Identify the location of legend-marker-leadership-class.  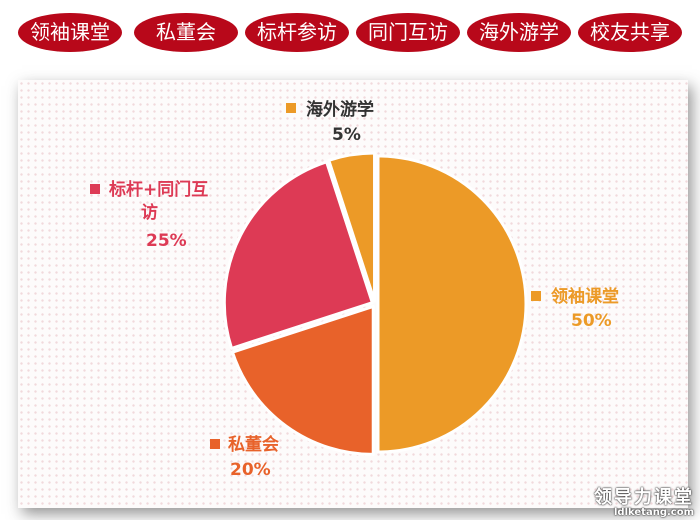
(536, 296).